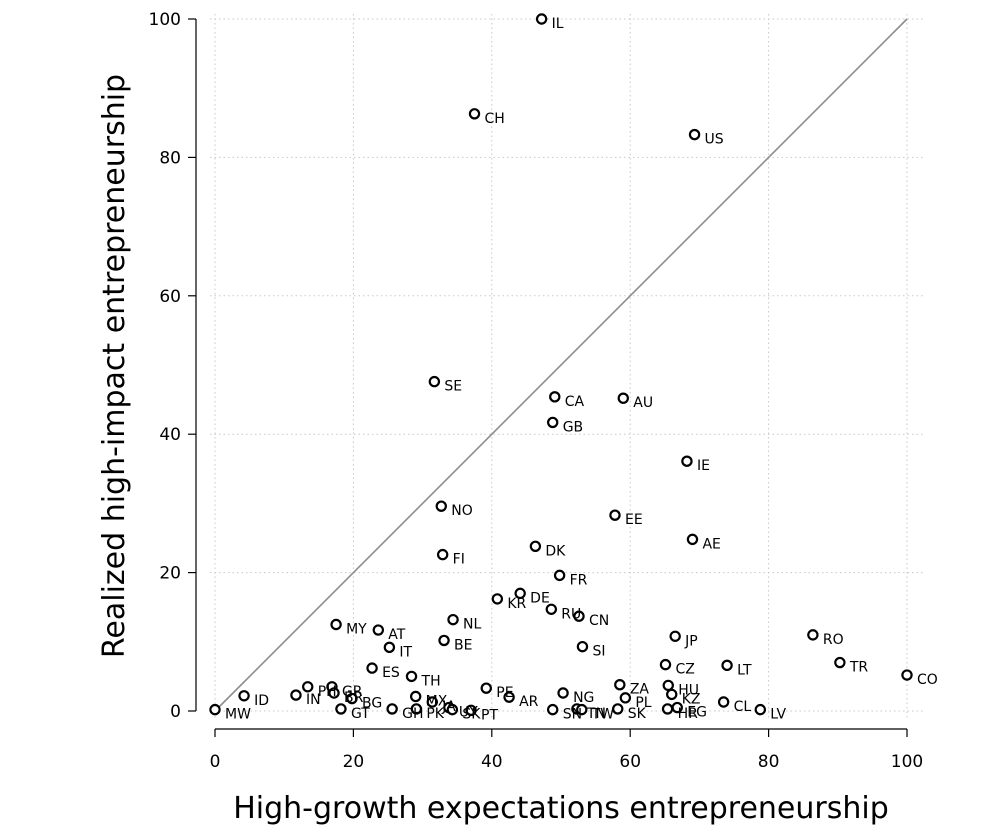 This screenshot has width=1000, height=833. What do you see at coordinates (691, 641) in the screenshot?
I see `point-label-jp: JP` at bounding box center [691, 641].